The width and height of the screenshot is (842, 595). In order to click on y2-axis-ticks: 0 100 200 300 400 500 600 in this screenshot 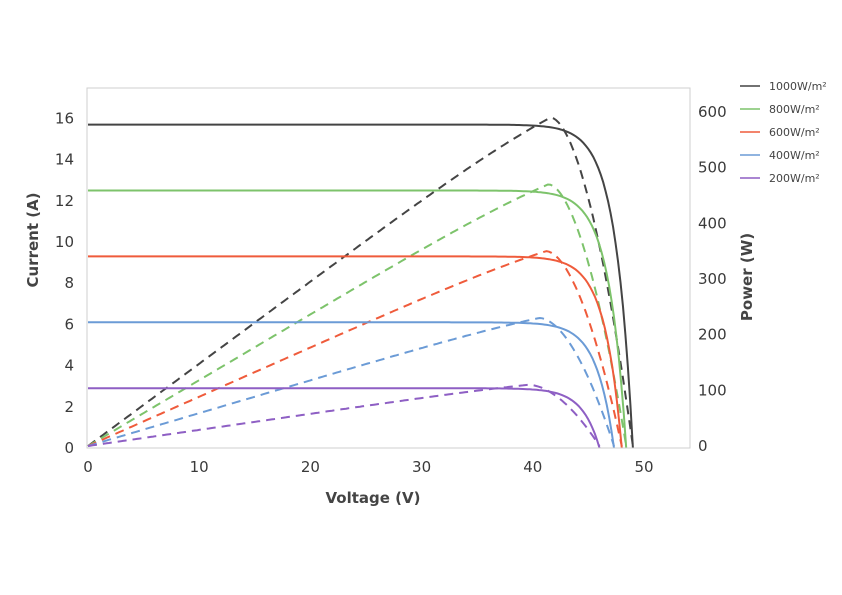, I will do `click(712, 279)`.